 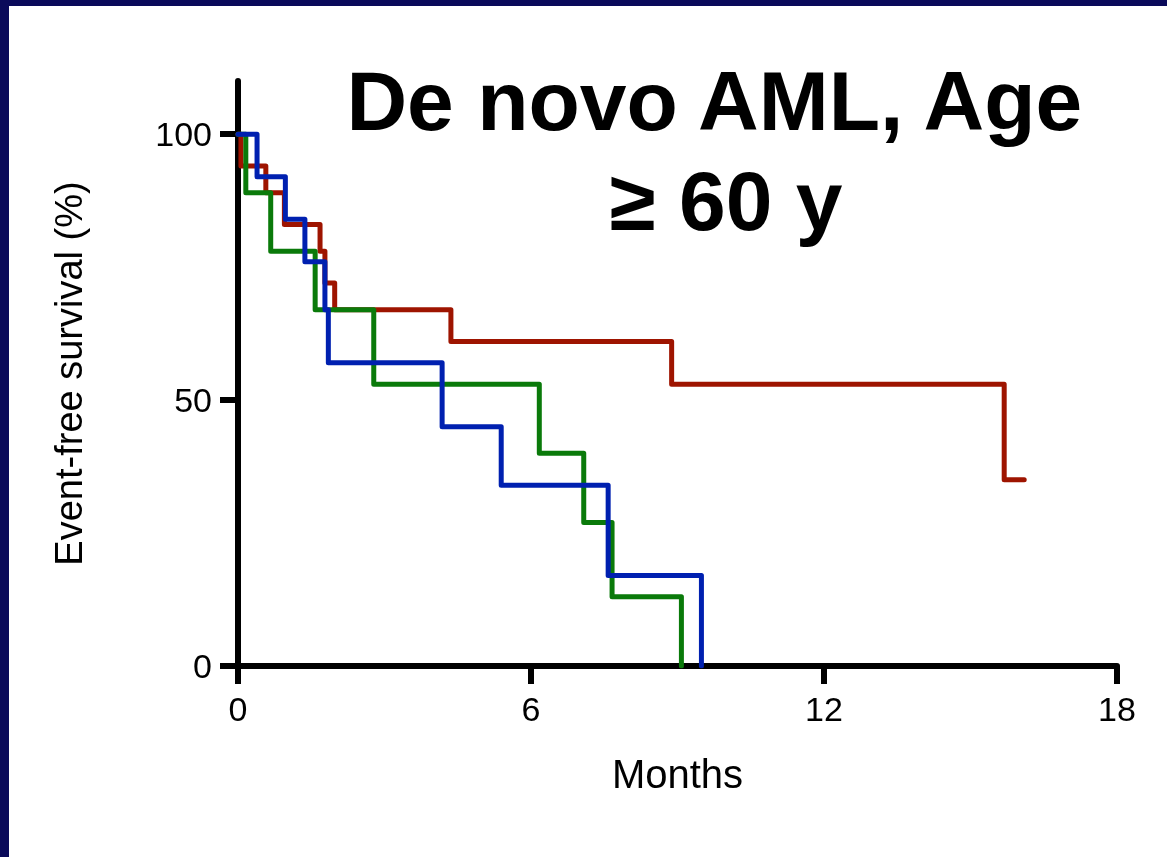 What do you see at coordinates (69, 373) in the screenshot?
I see `y-axis-title: Event-free survival (%)` at bounding box center [69, 373].